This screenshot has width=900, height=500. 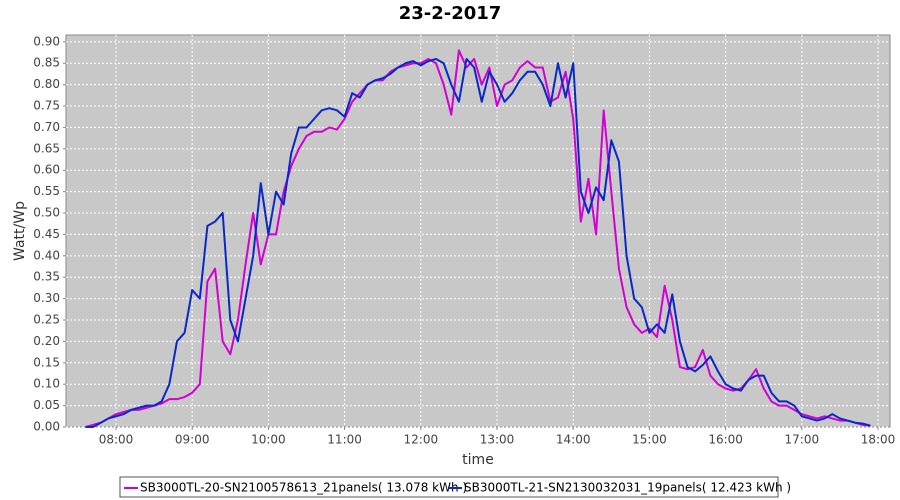 I want to click on y-axis-label: Watt/Wp, so click(x=20, y=231).